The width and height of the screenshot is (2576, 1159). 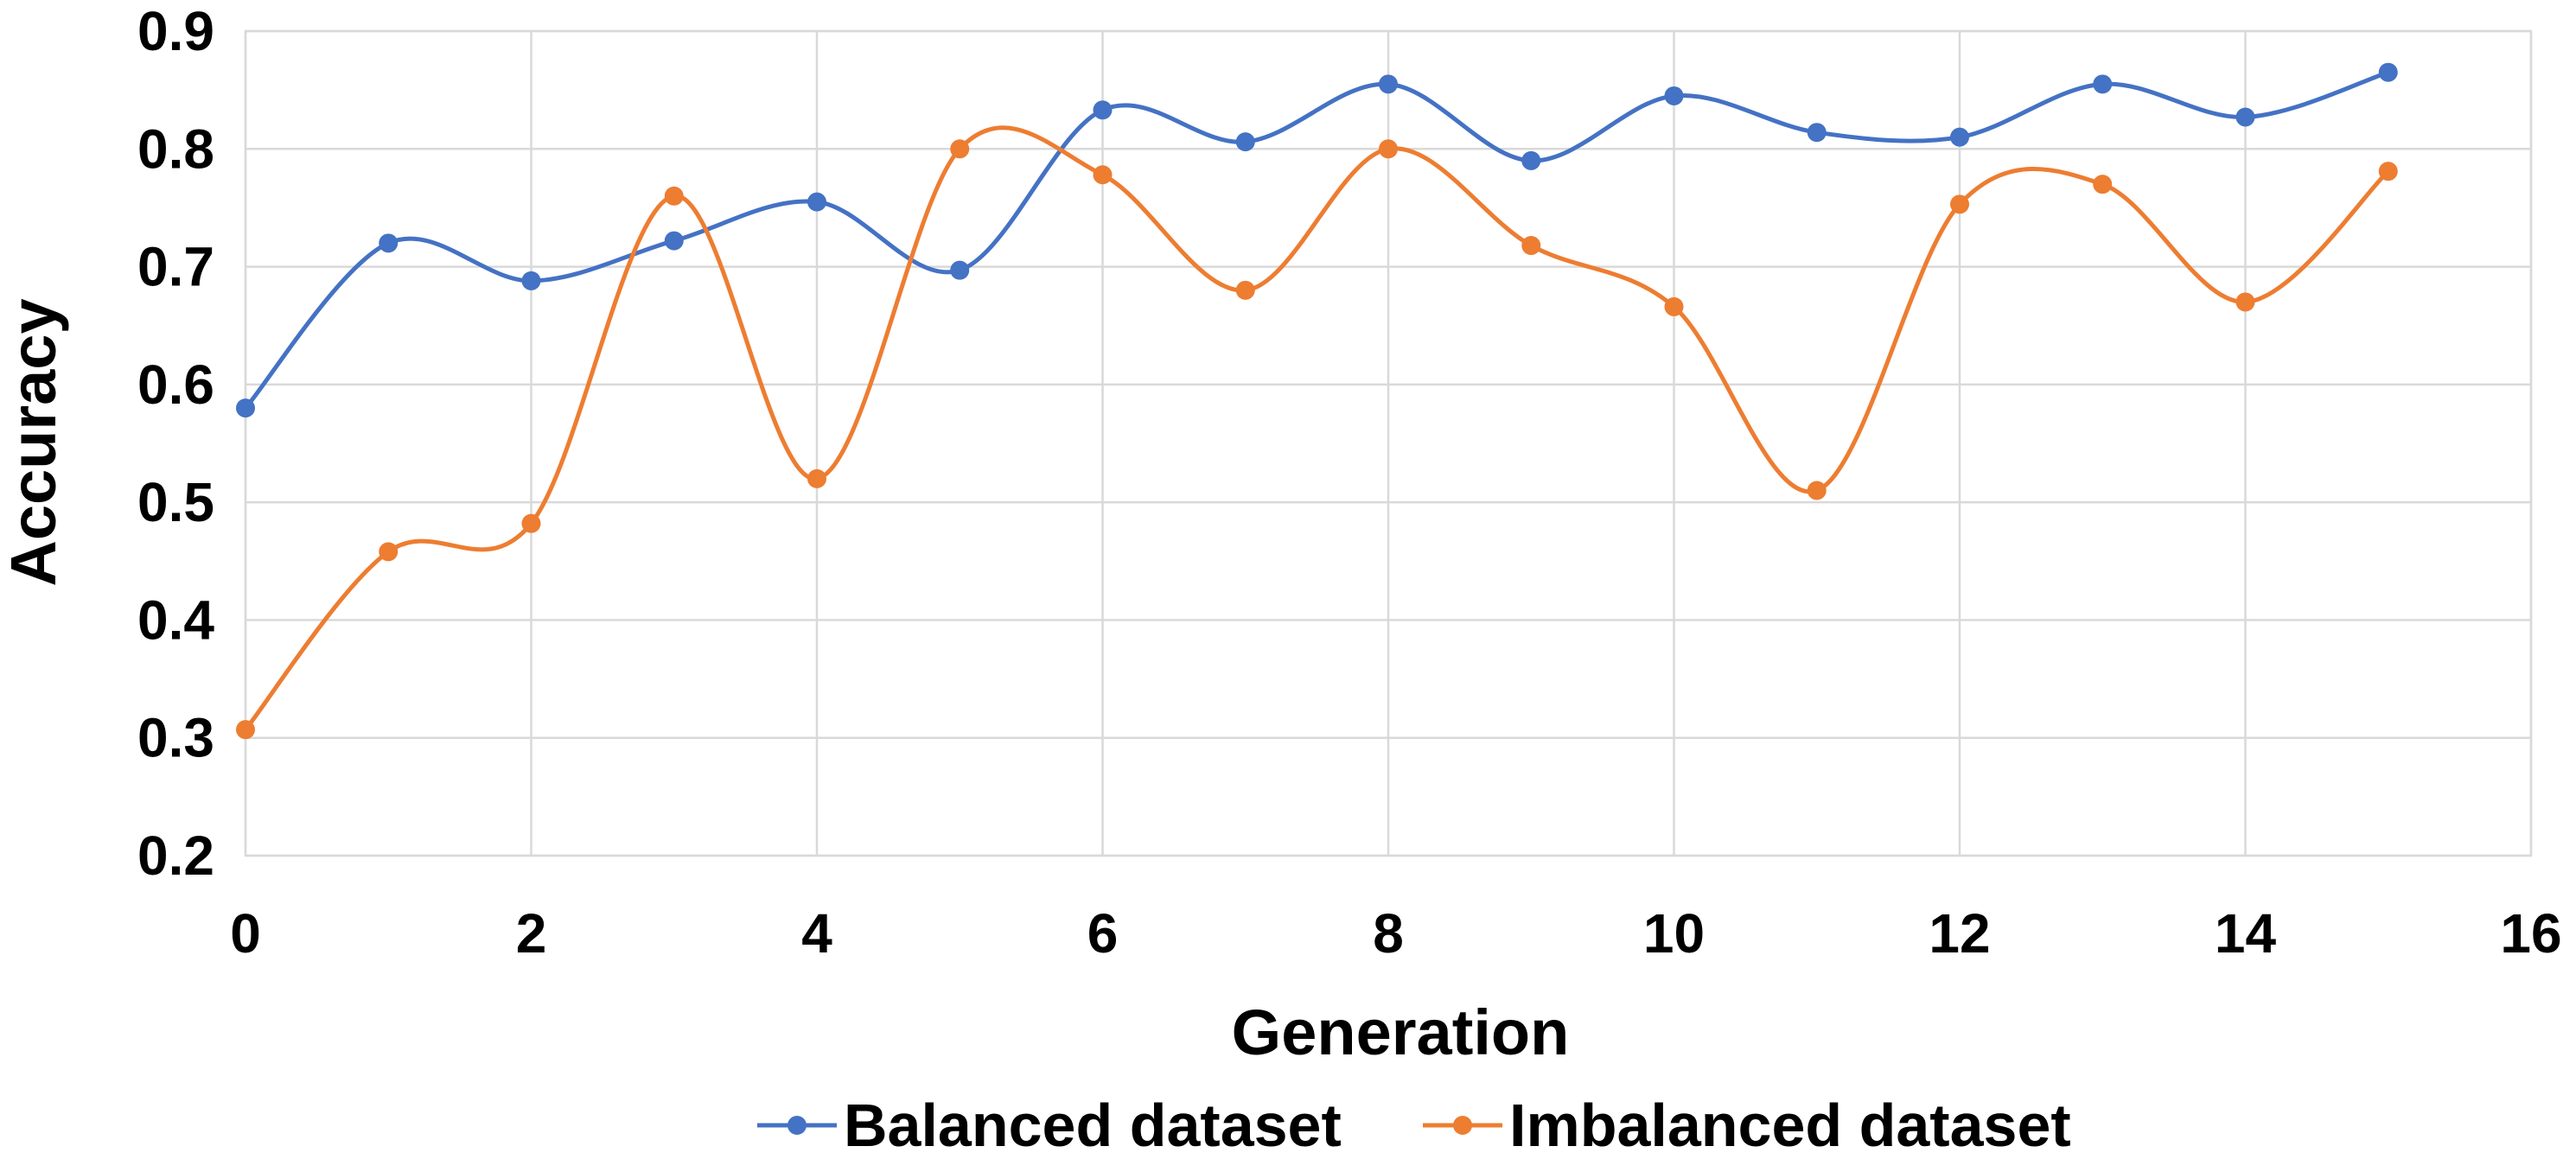 I want to click on x-axis-tick-labels: 0 2 4 6 8 10 12 14 16, so click(x=1395, y=933).